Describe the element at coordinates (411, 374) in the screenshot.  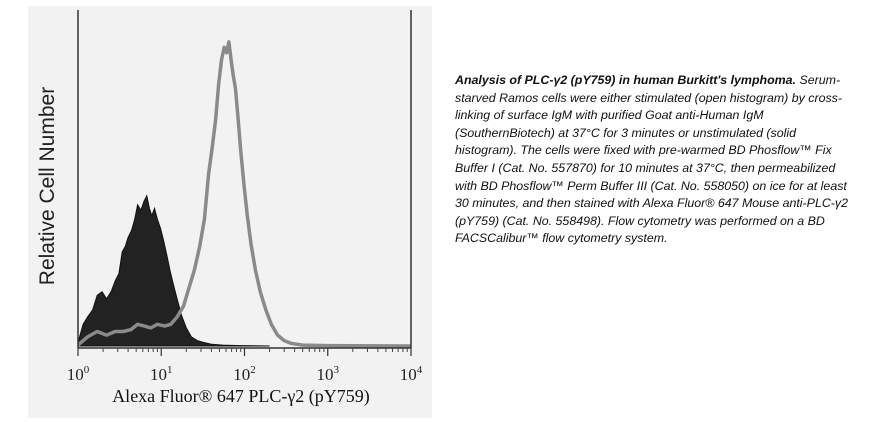
I see `x-tick-label: 10⁴` at that location.